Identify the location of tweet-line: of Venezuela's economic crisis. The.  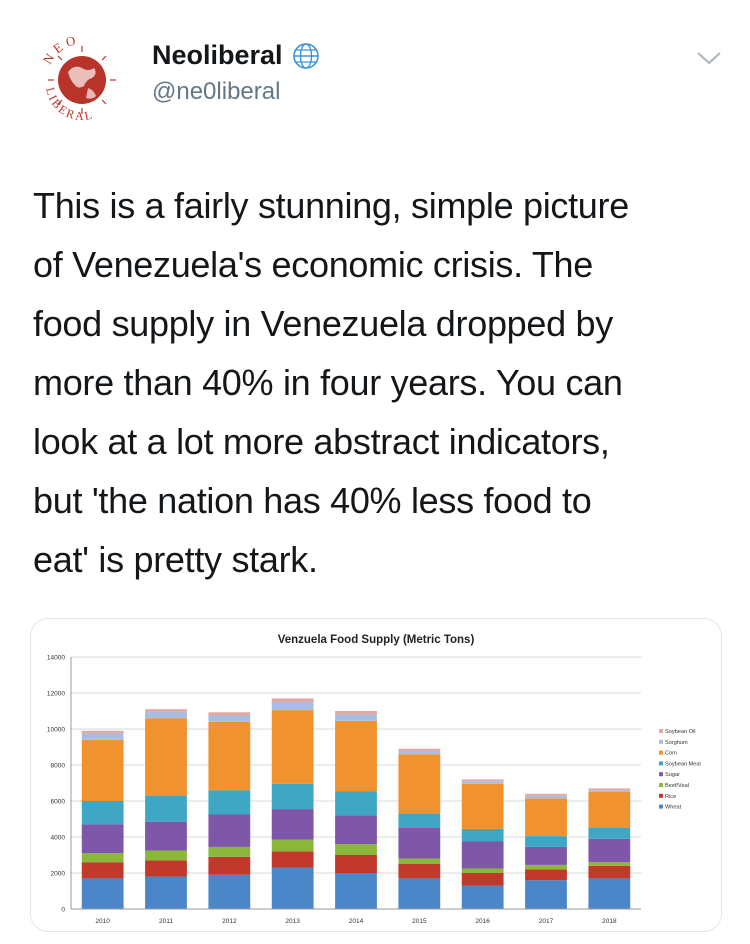
(313, 264).